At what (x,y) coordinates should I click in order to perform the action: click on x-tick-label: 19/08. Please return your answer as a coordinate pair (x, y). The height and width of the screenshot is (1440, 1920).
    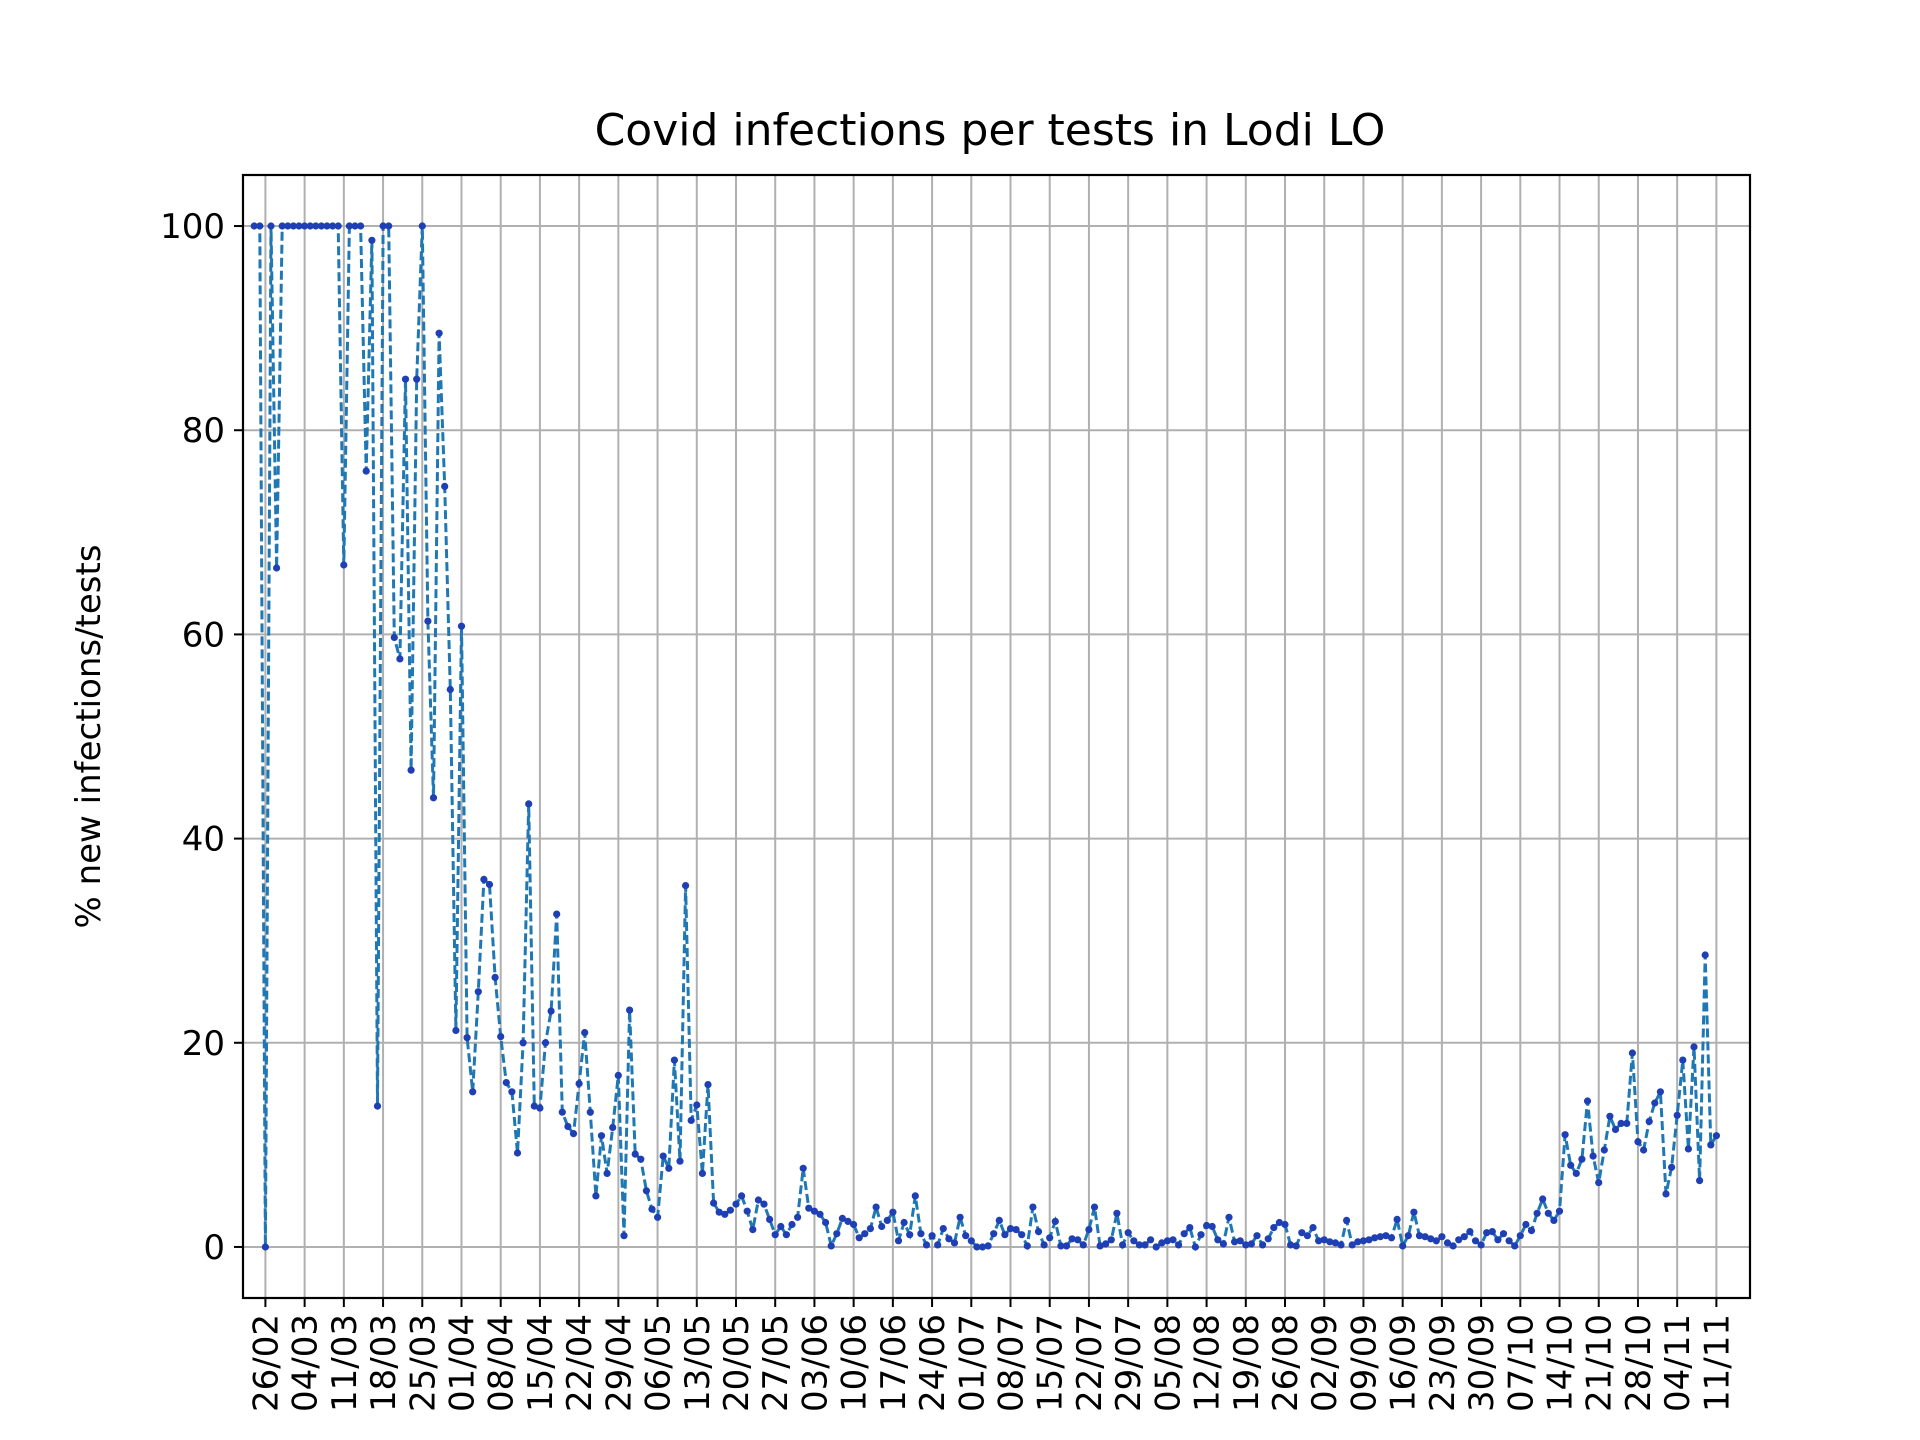
    Looking at the image, I should click on (1247, 1363).